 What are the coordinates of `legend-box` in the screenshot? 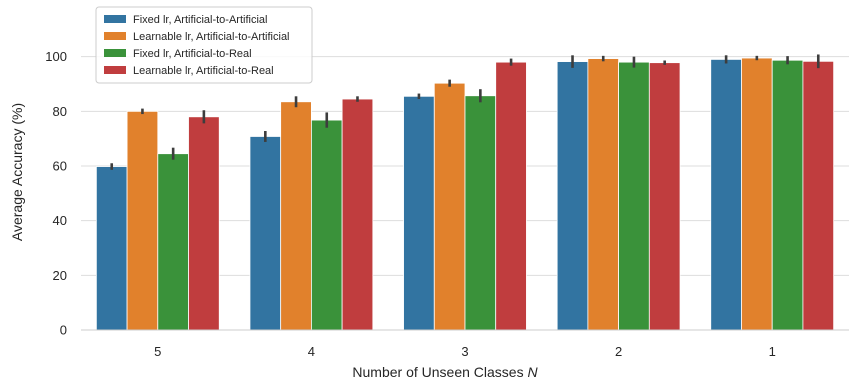 It's located at (204, 45).